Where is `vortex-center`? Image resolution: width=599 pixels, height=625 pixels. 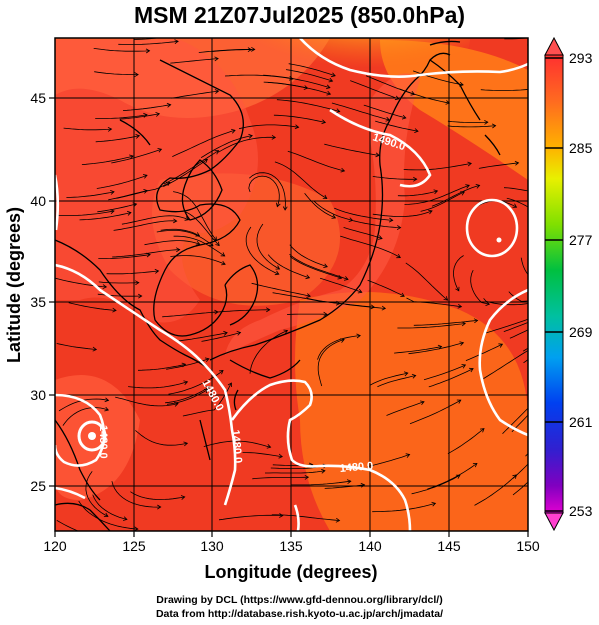
vortex-center is located at coordinates (499, 240).